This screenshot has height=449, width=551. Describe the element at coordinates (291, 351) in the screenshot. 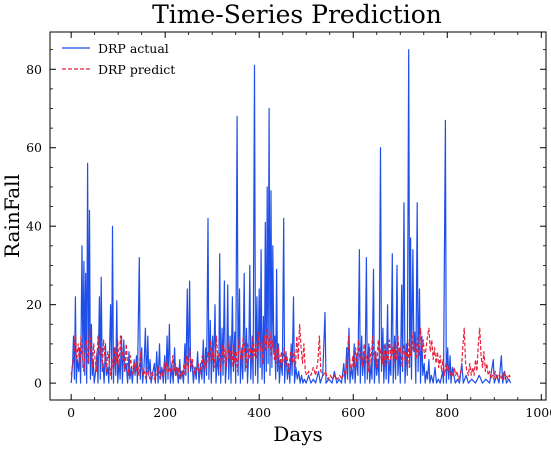

I see `series-line-predict` at that location.